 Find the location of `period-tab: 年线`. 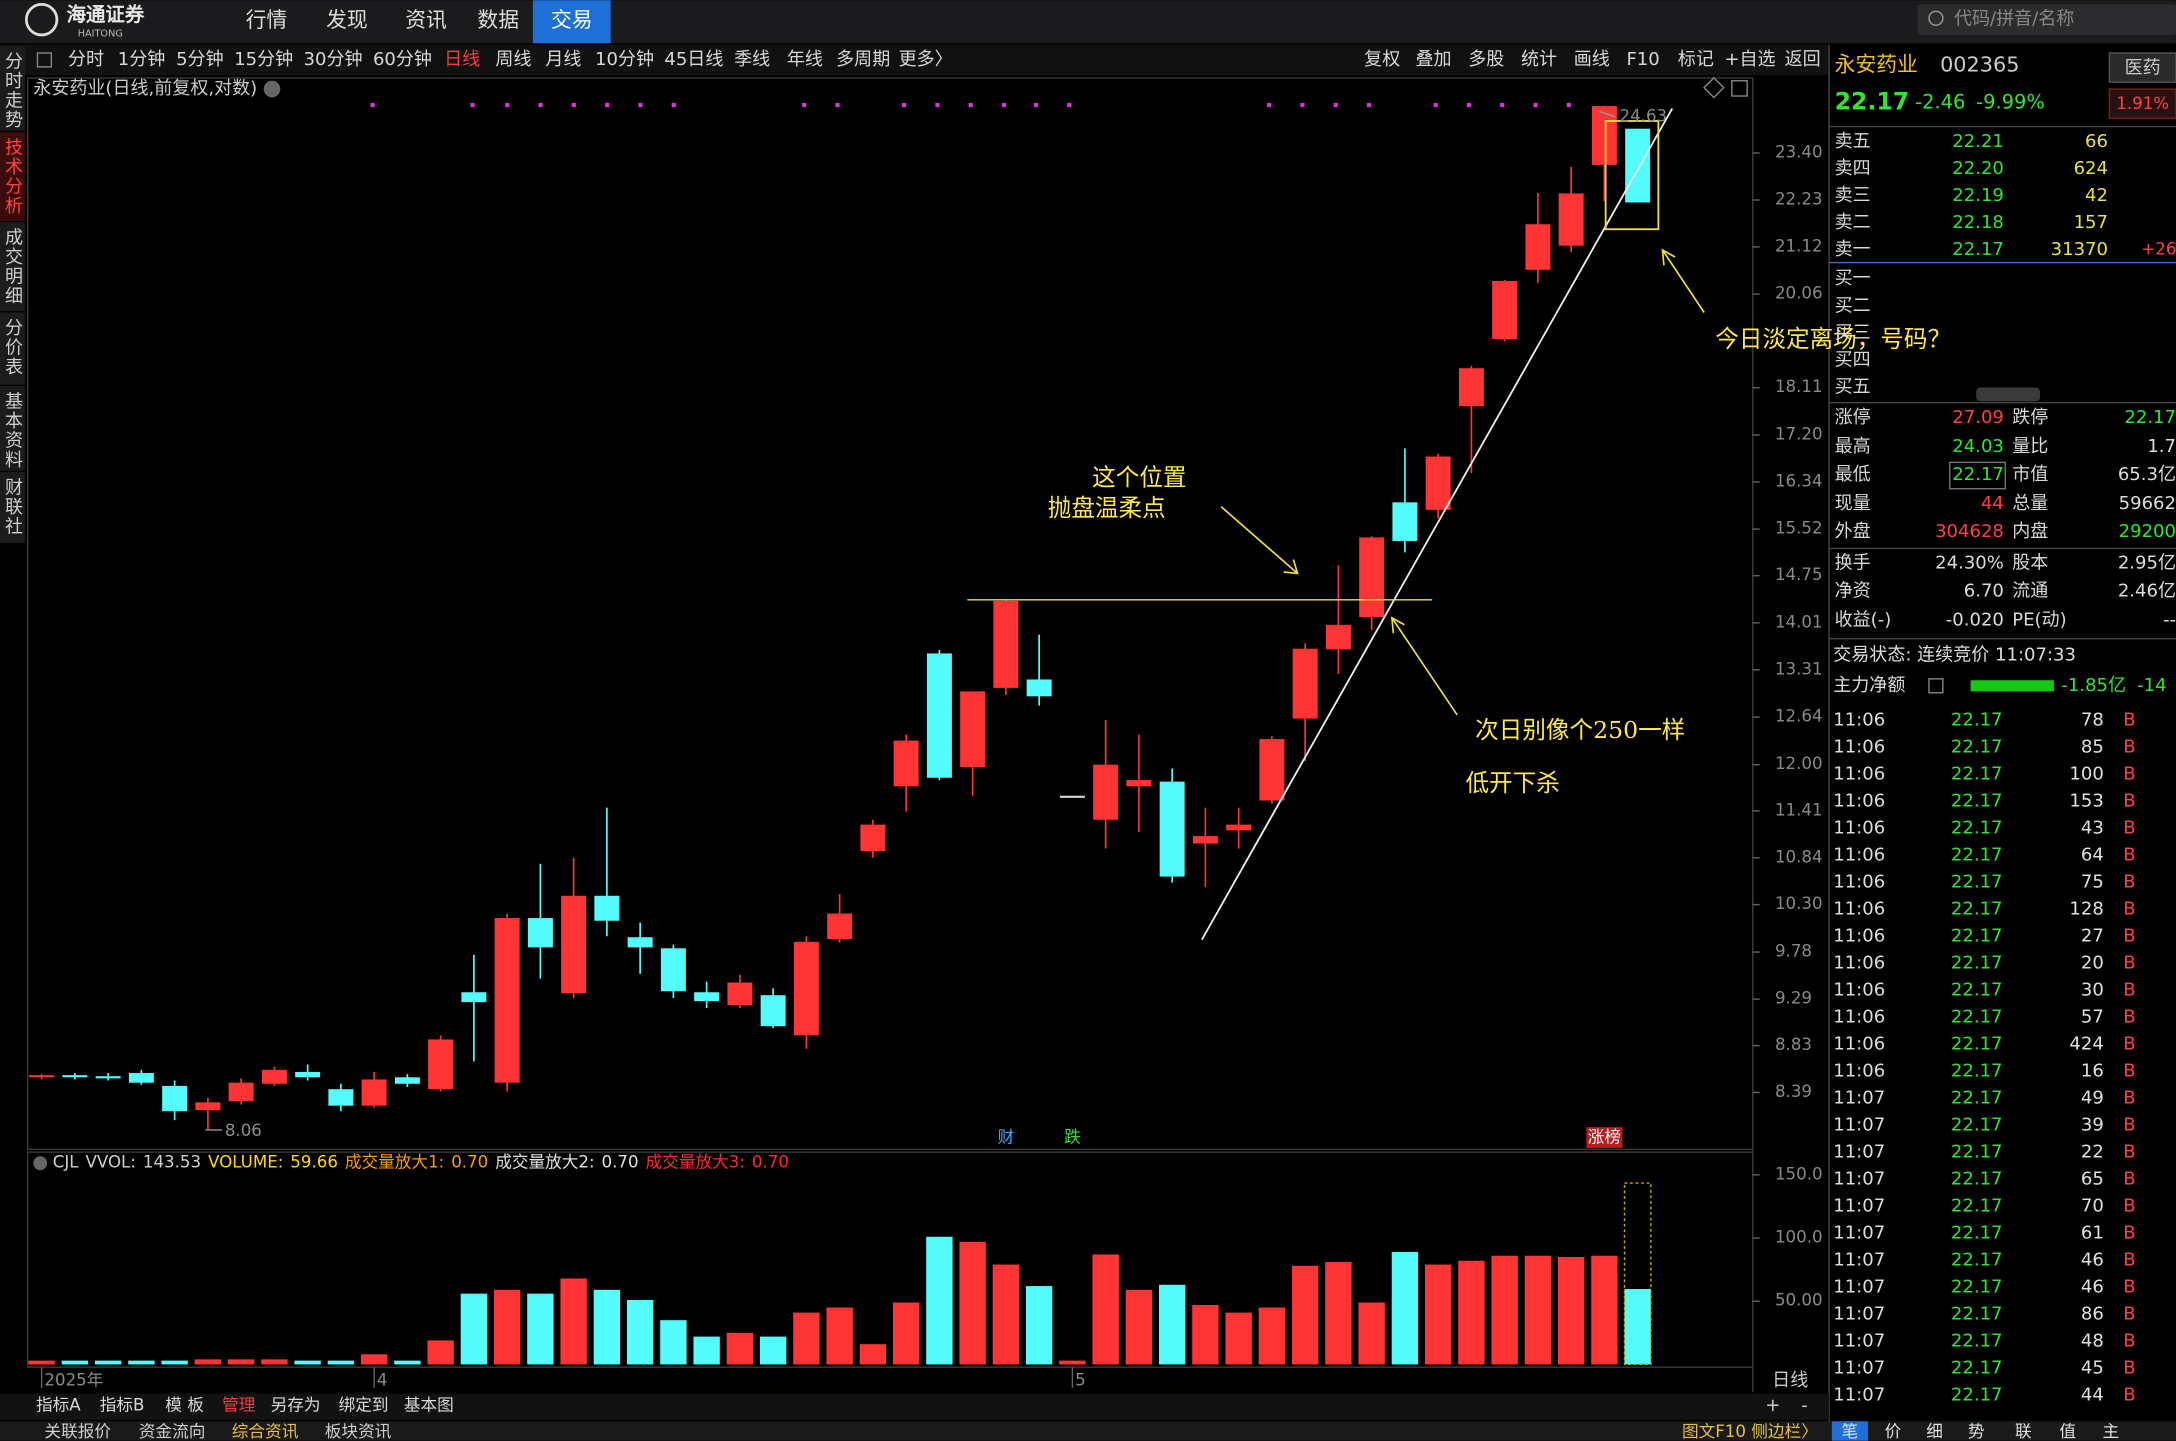

period-tab: 年线 is located at coordinates (805, 59).